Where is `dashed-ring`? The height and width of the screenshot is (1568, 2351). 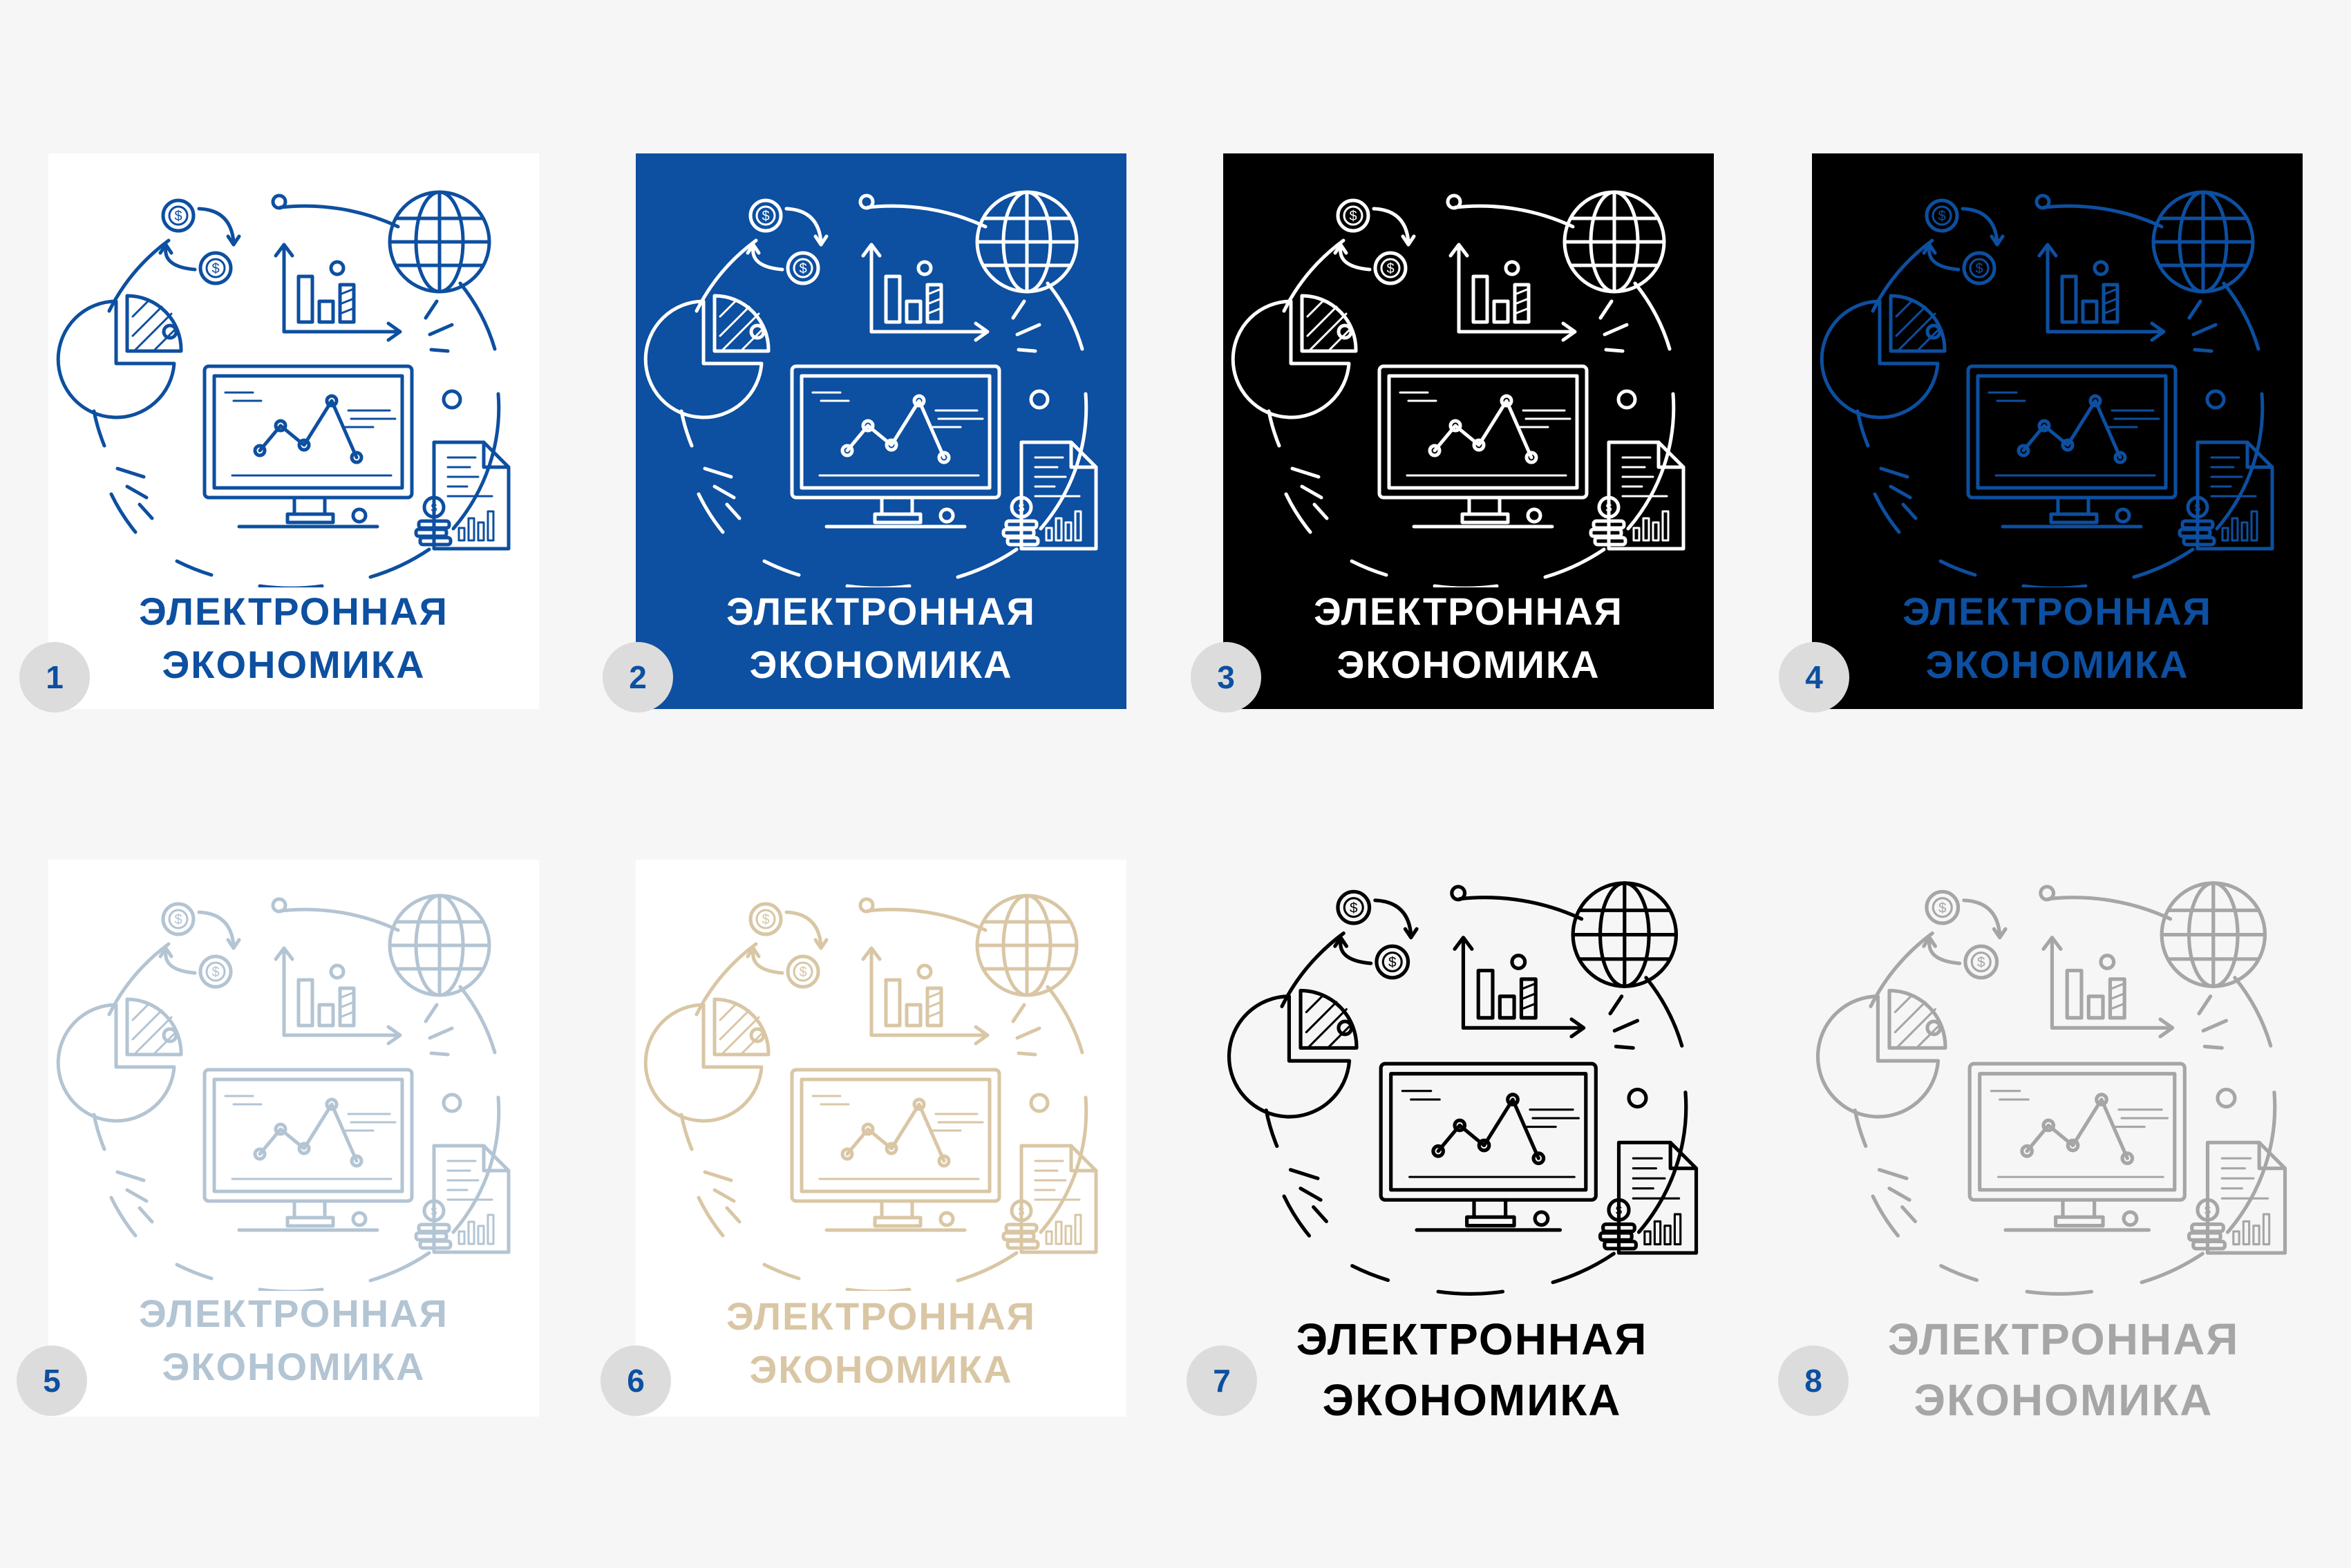
dashed-ring is located at coordinates (1476, 1096).